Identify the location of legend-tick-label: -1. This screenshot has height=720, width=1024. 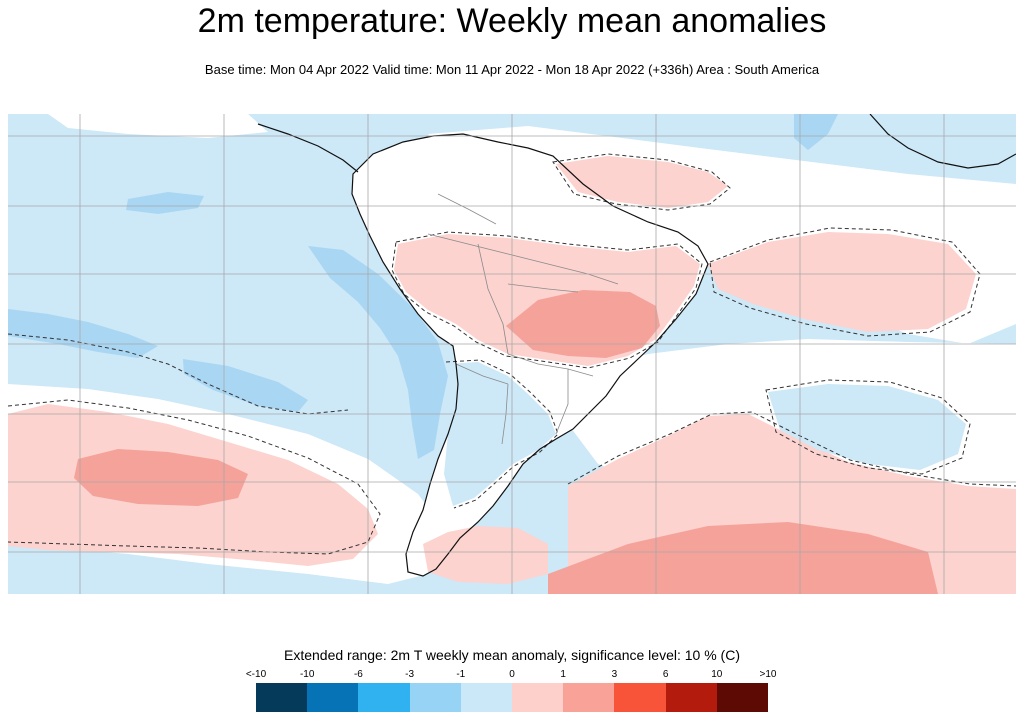
(461, 674).